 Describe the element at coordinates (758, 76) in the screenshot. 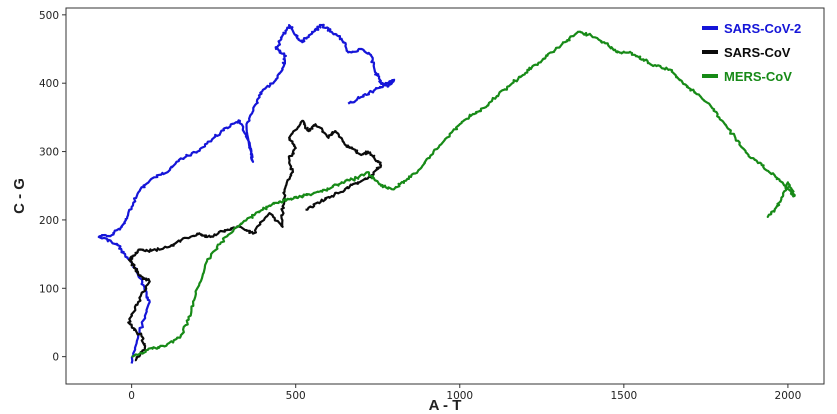

I see `legend-label: MERS-CoV` at that location.